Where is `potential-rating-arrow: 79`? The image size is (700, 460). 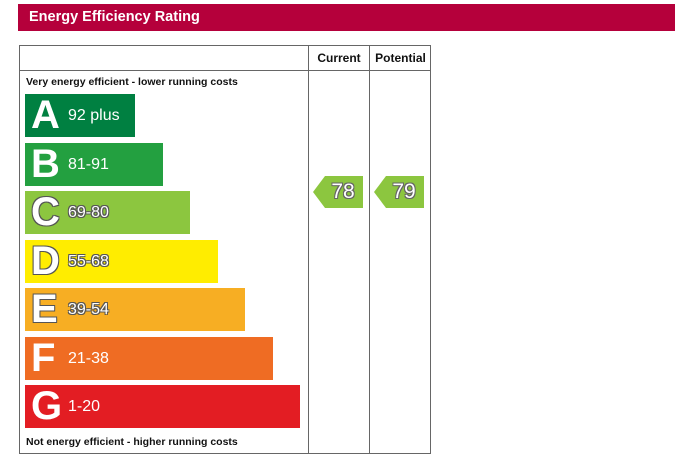 potential-rating-arrow: 79 is located at coordinates (399, 191).